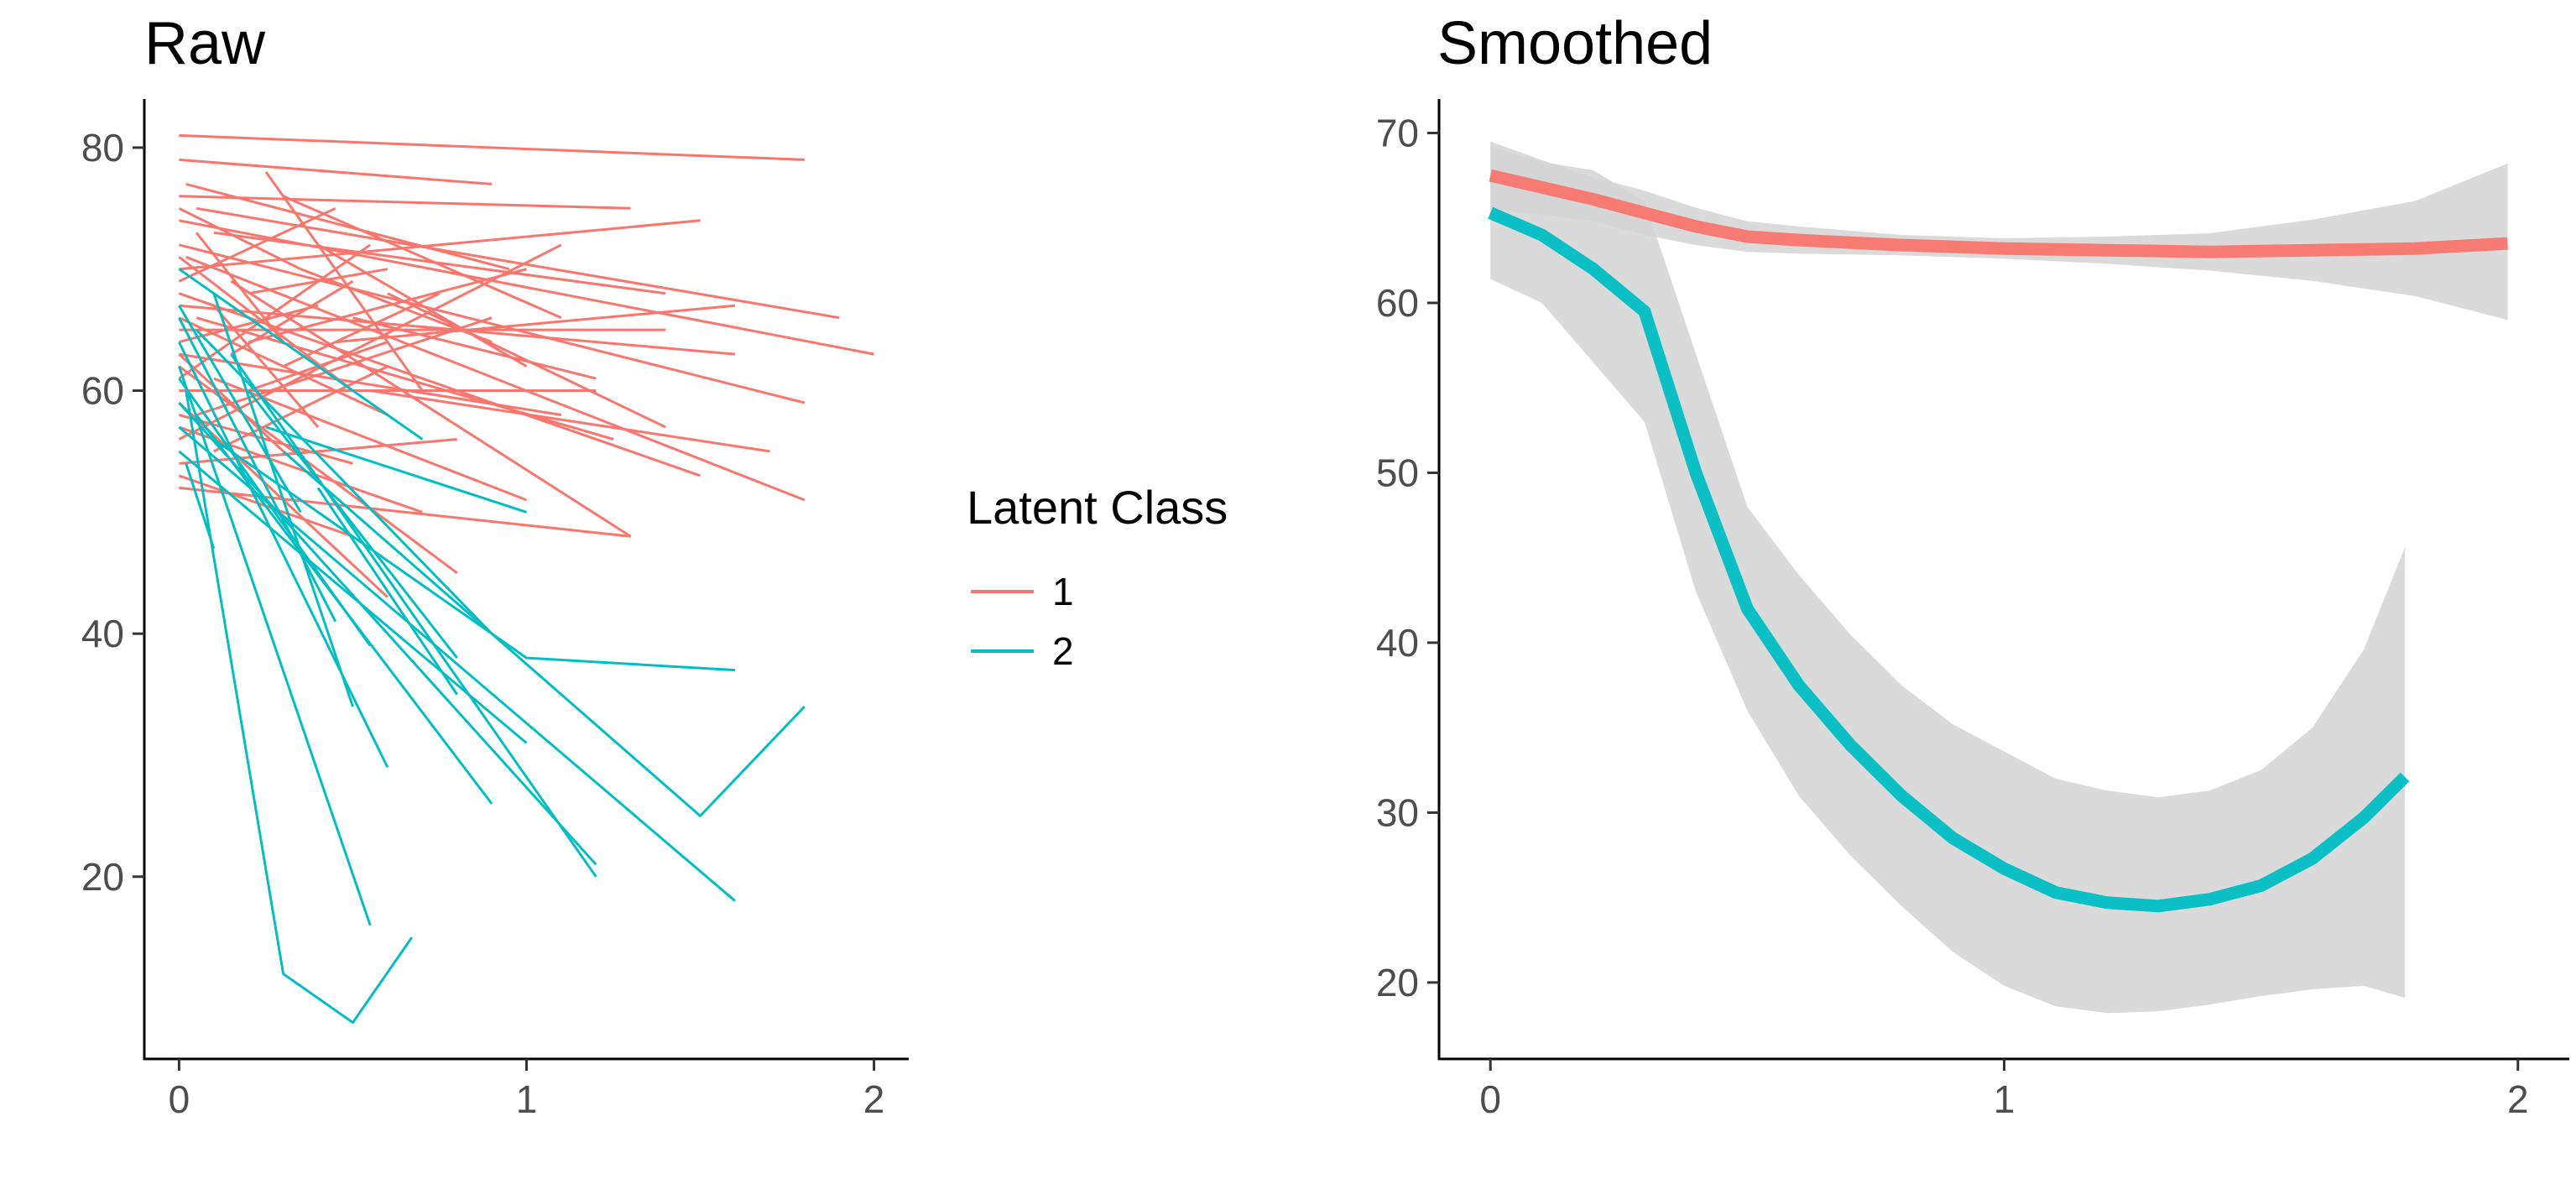 This screenshot has height=1189, width=2576. I want to click on raw-y-tick-label-1: 40, so click(102, 633).